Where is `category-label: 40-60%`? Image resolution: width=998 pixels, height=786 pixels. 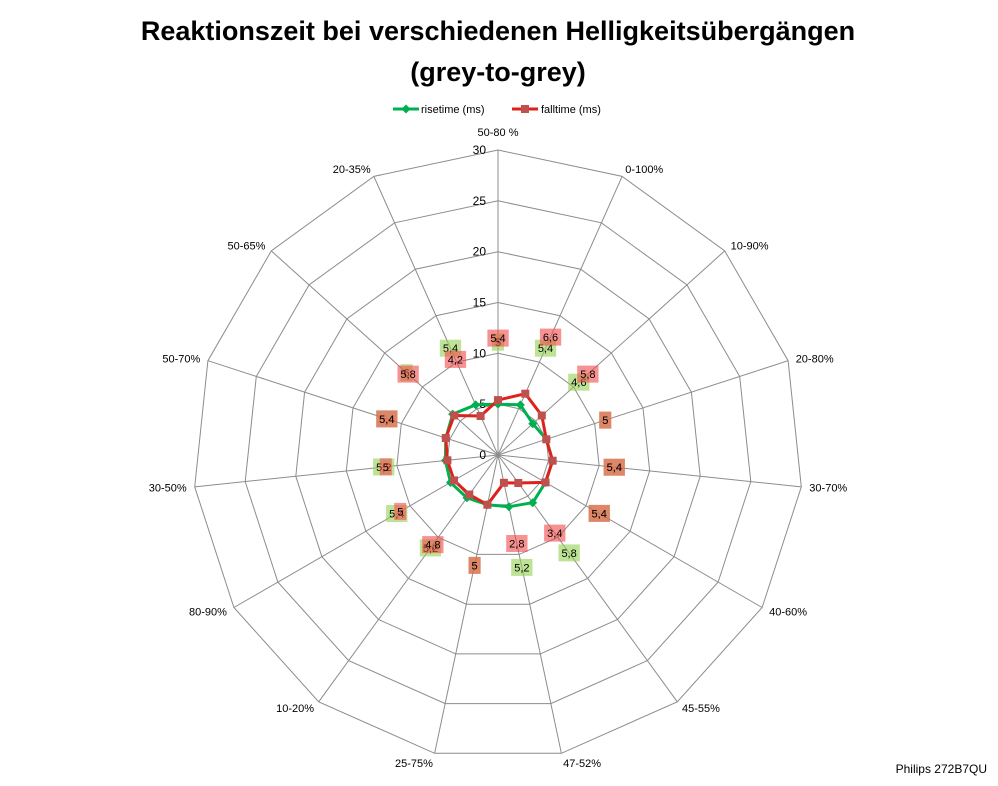 category-label: 40-60% is located at coordinates (788, 613).